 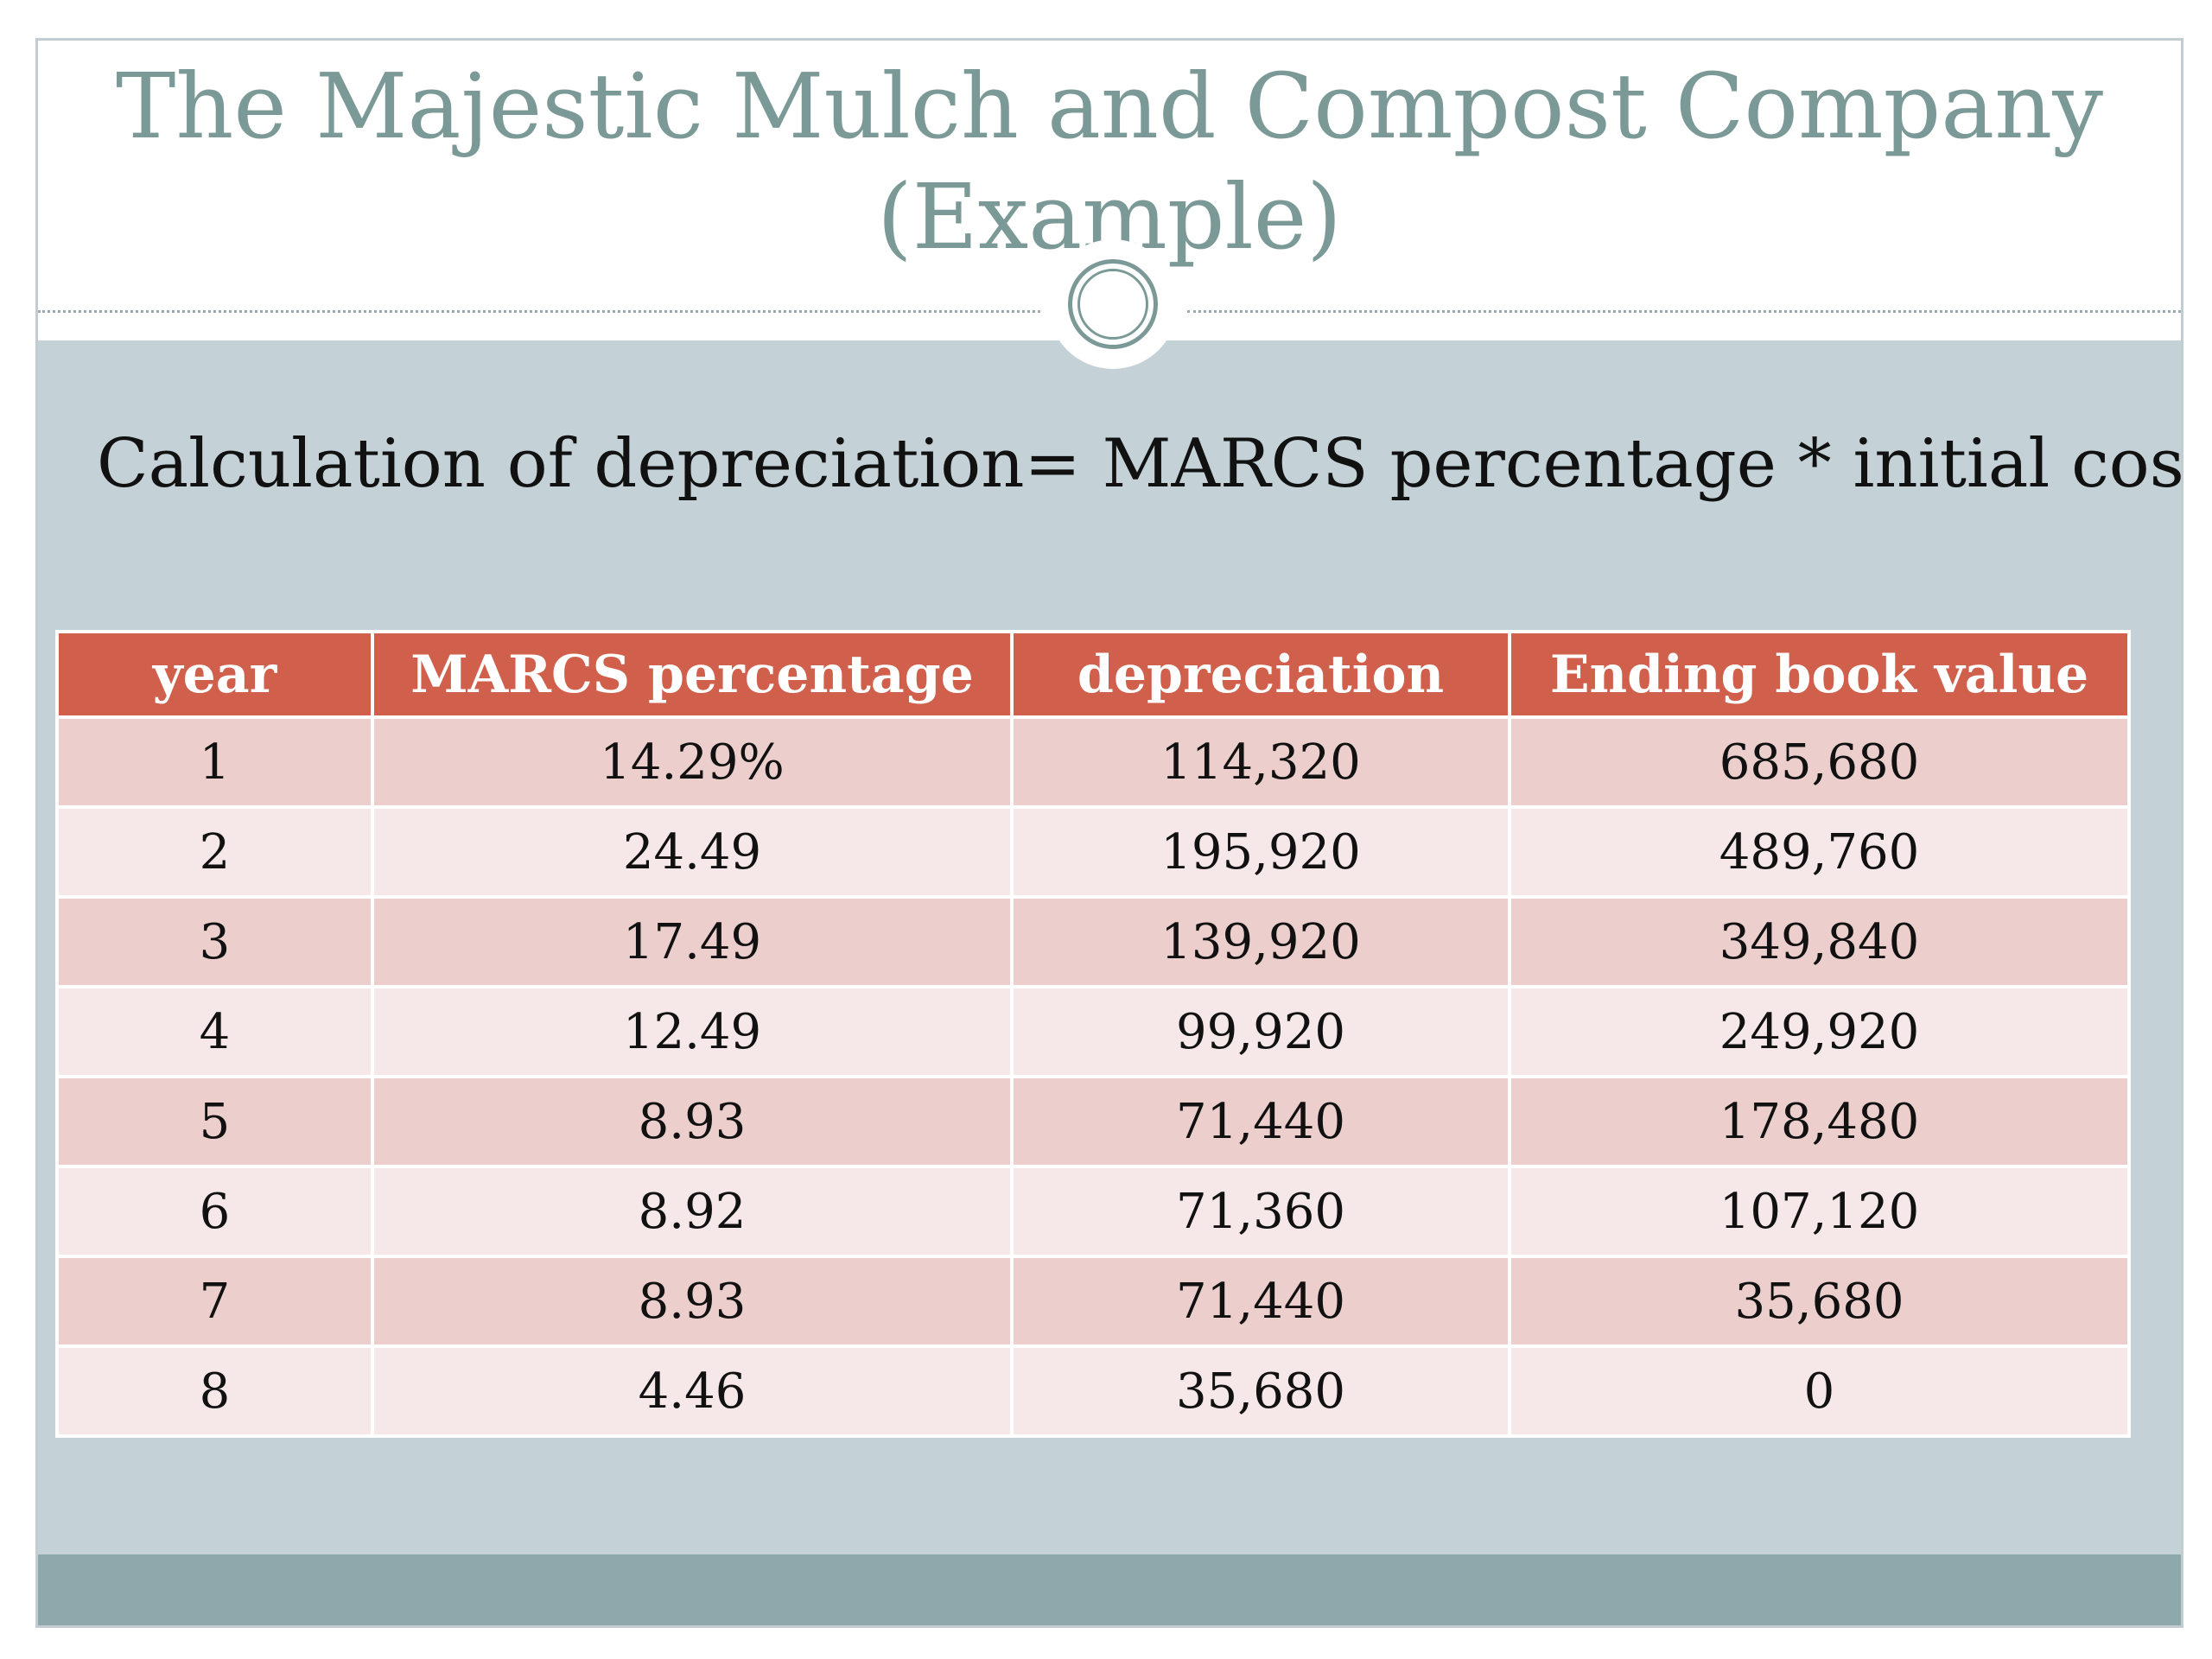 I want to click on table-row: 7 8.93 71,440 35,680, so click(x=1093, y=1301).